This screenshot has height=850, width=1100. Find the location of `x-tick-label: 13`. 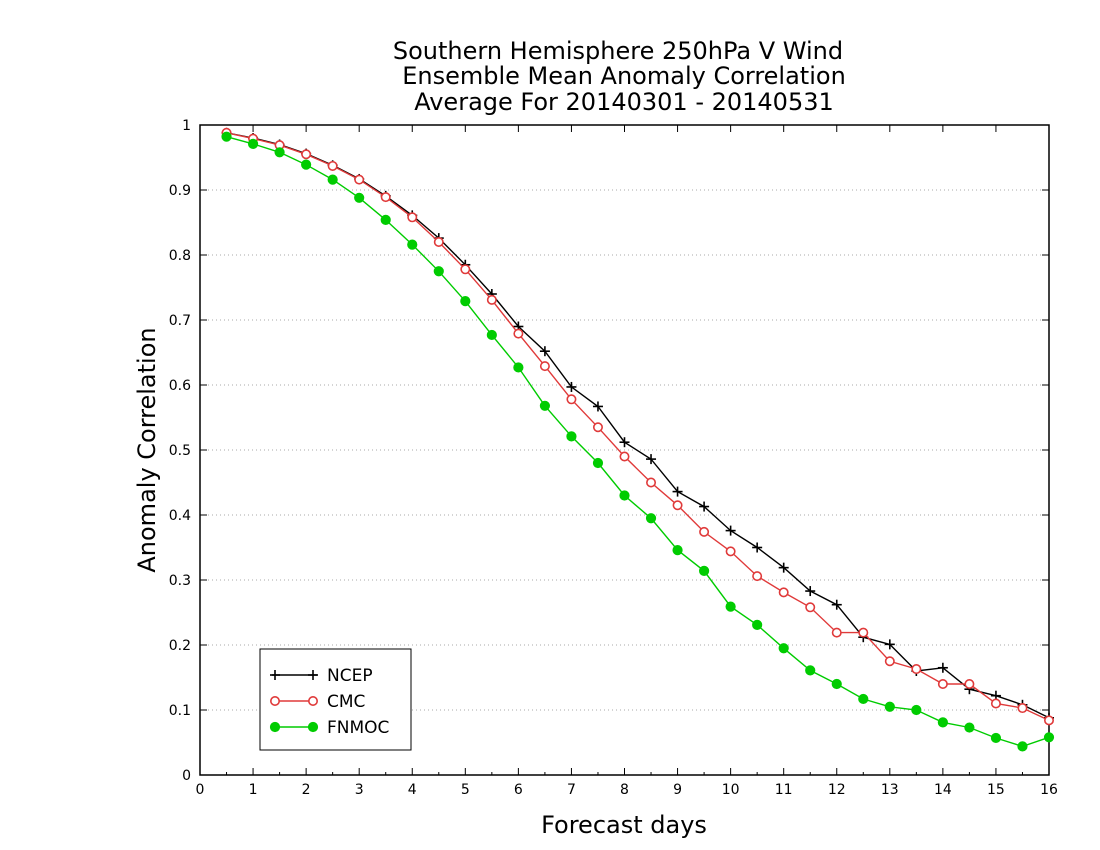

x-tick-label: 13 is located at coordinates (890, 790).